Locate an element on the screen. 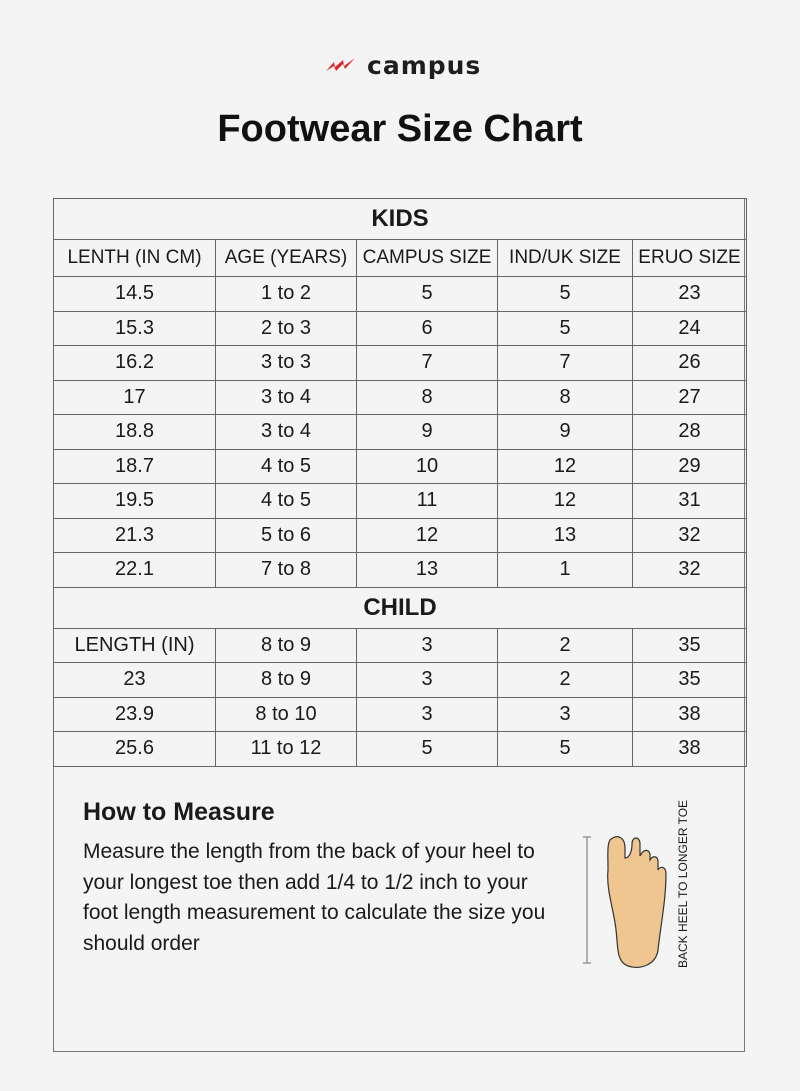 The height and width of the screenshot is (1091, 800). table-cell: 11 to 12 is located at coordinates (286, 749).